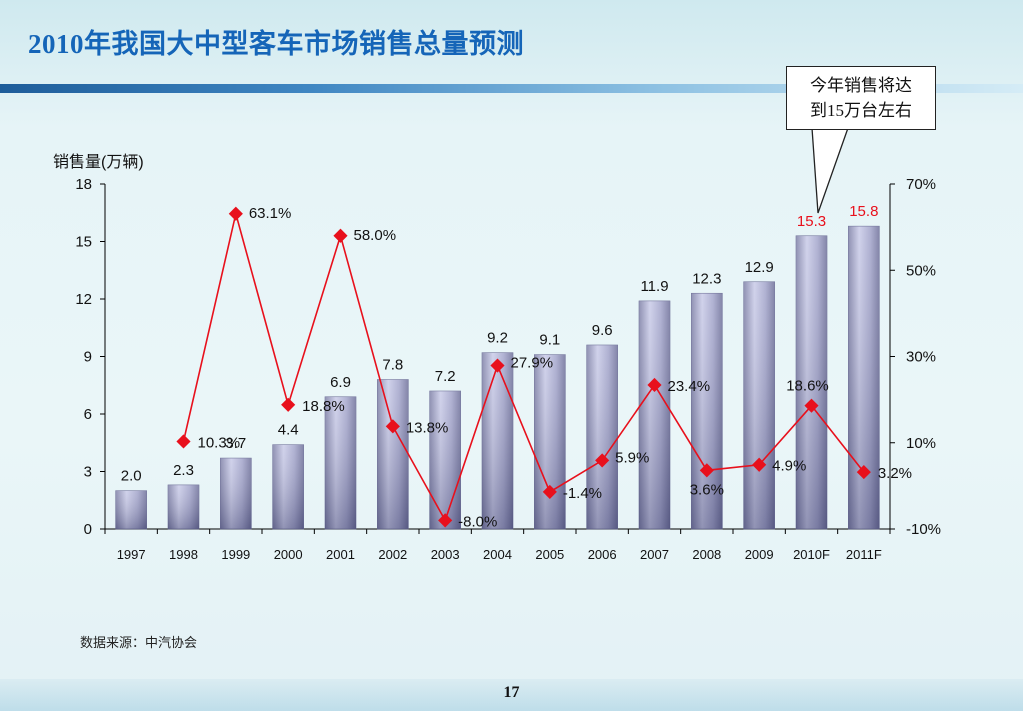  I want to click on y-tick-label: 9, so click(88, 357).